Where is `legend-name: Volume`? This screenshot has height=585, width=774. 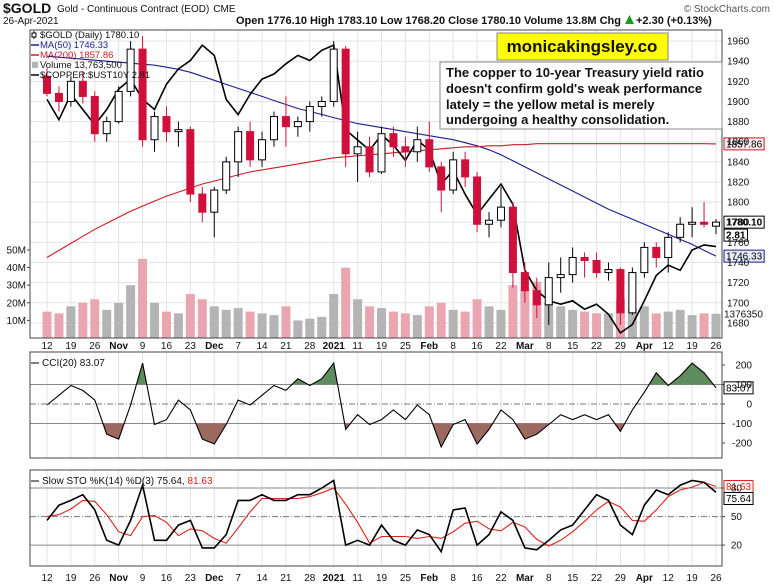 legend-name: Volume is located at coordinates (56, 65).